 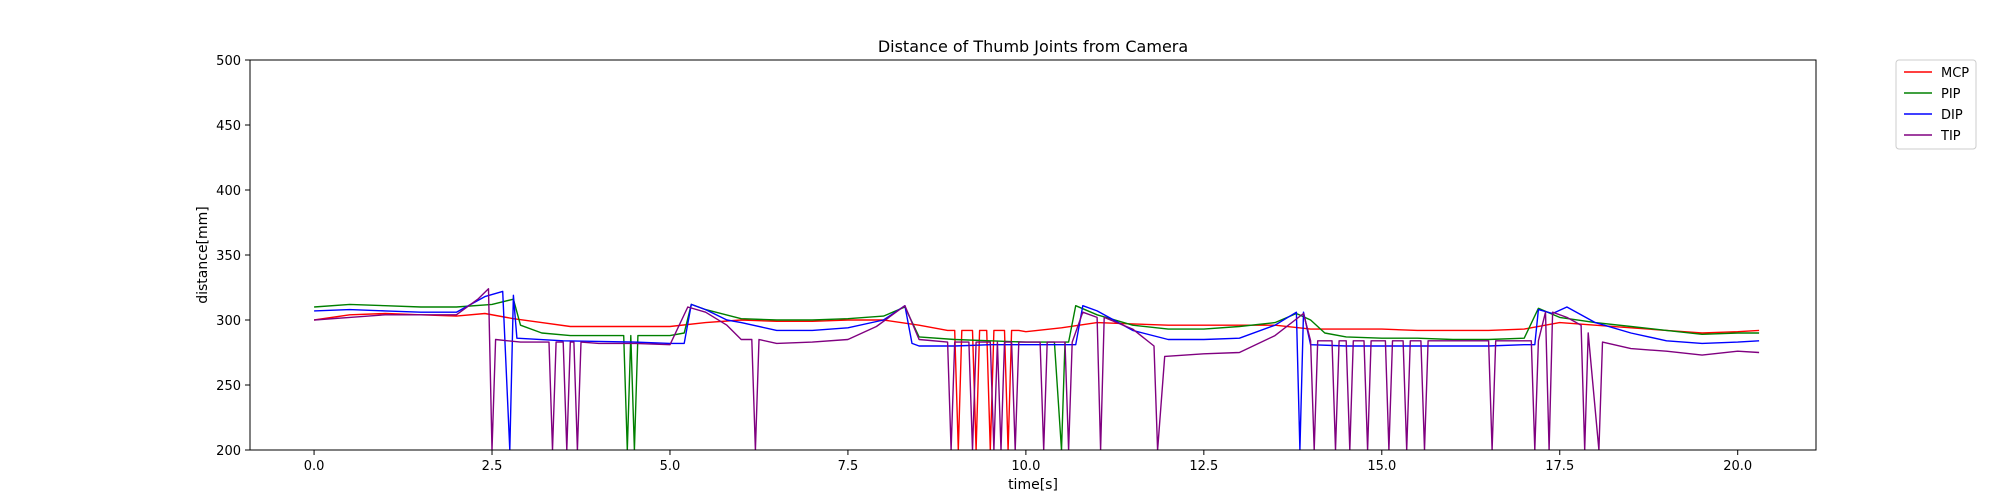 I want to click on y-tick-label: 300, so click(x=228, y=321).